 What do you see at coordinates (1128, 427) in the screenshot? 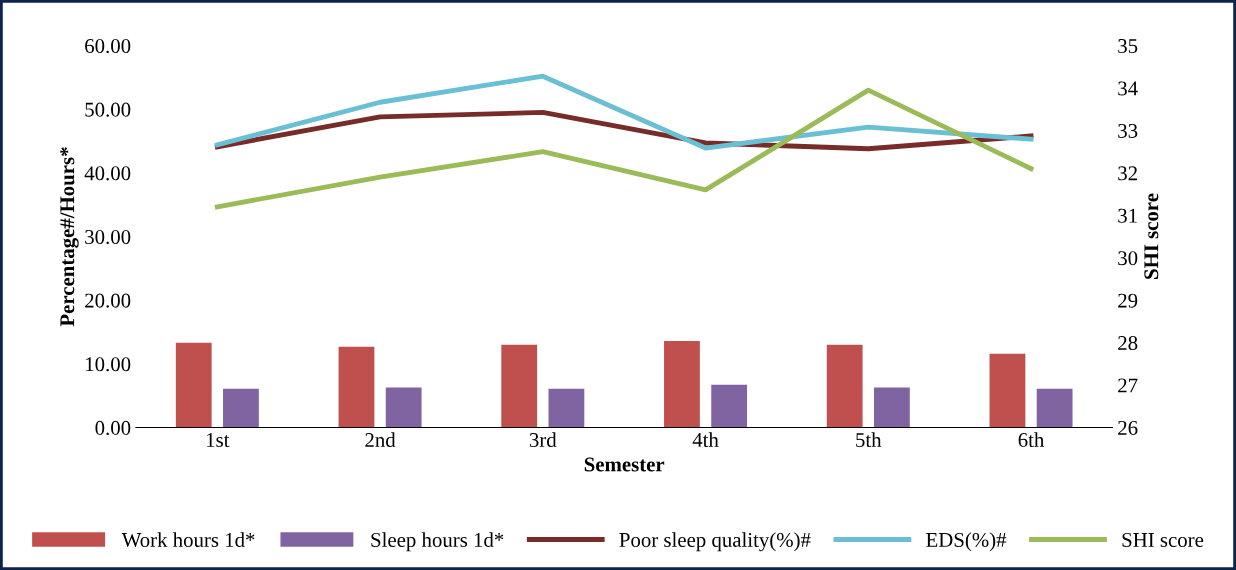
I see `y2-tick-label: 26` at bounding box center [1128, 427].